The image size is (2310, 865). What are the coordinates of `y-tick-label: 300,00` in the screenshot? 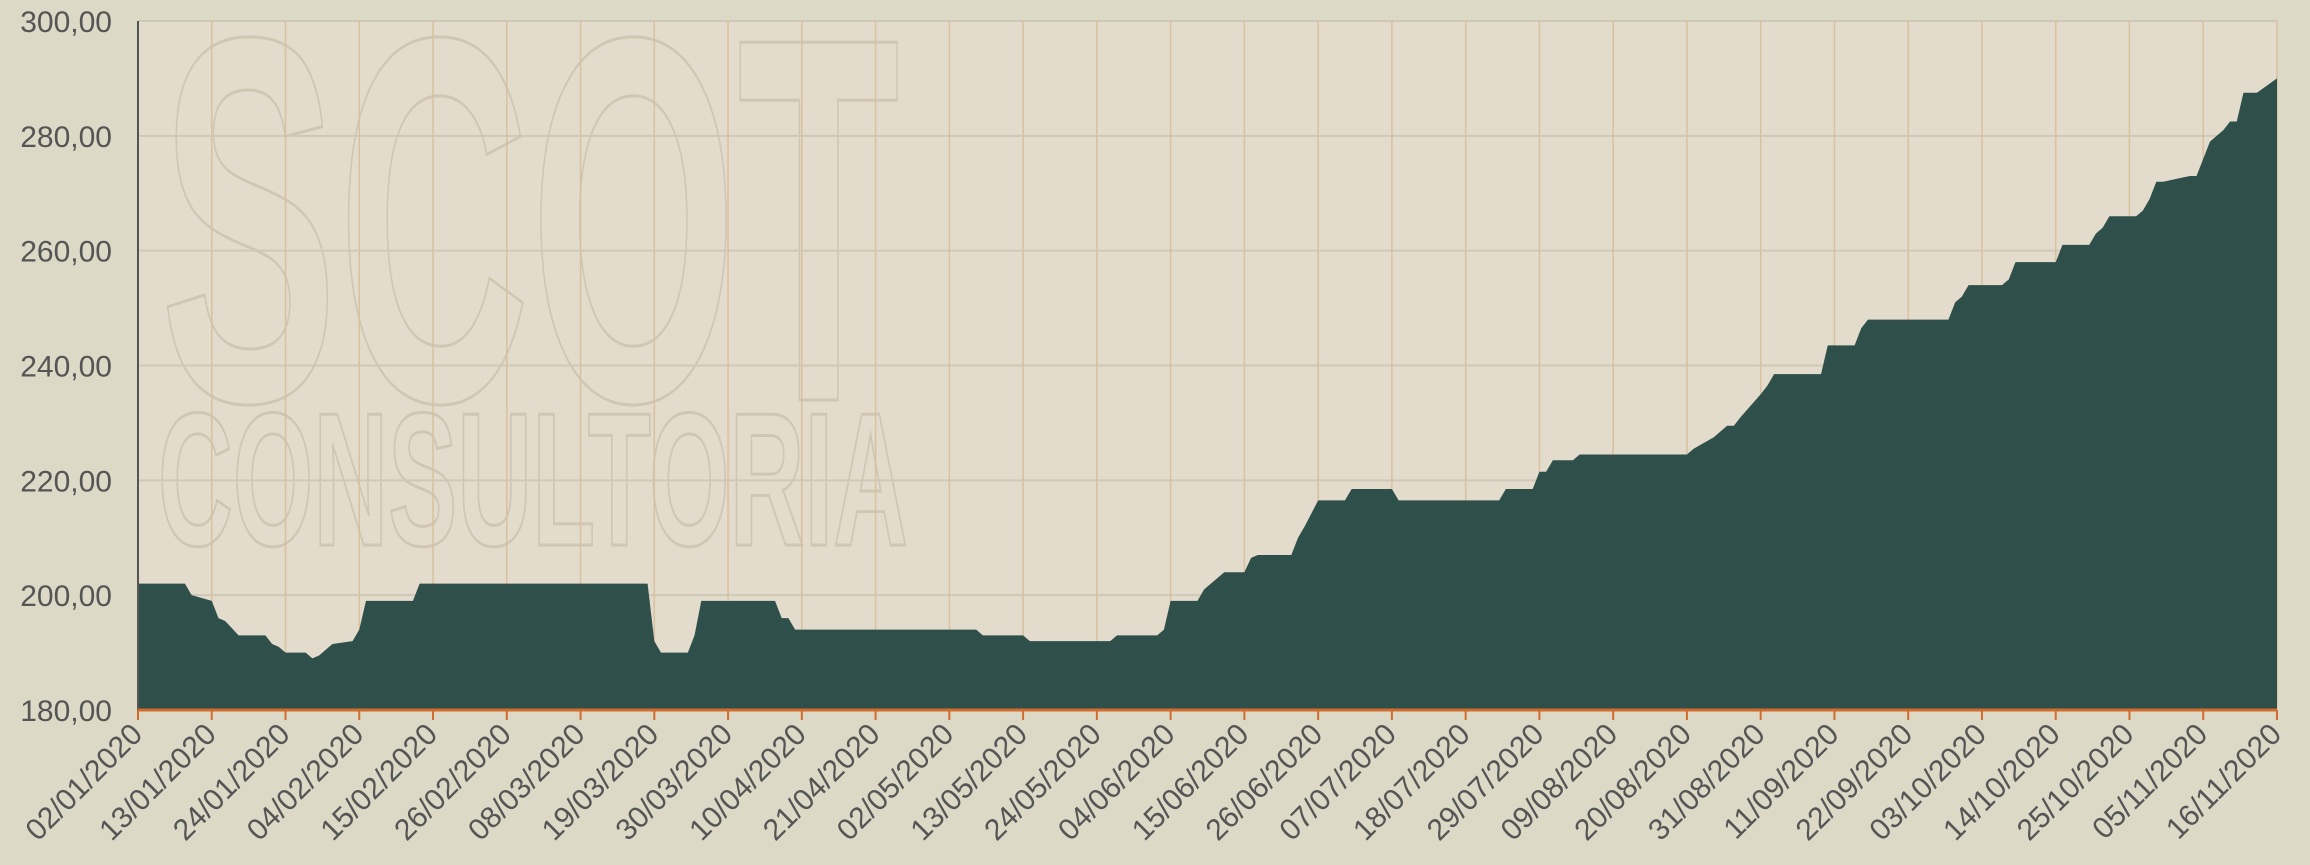 It's located at (66, 22).